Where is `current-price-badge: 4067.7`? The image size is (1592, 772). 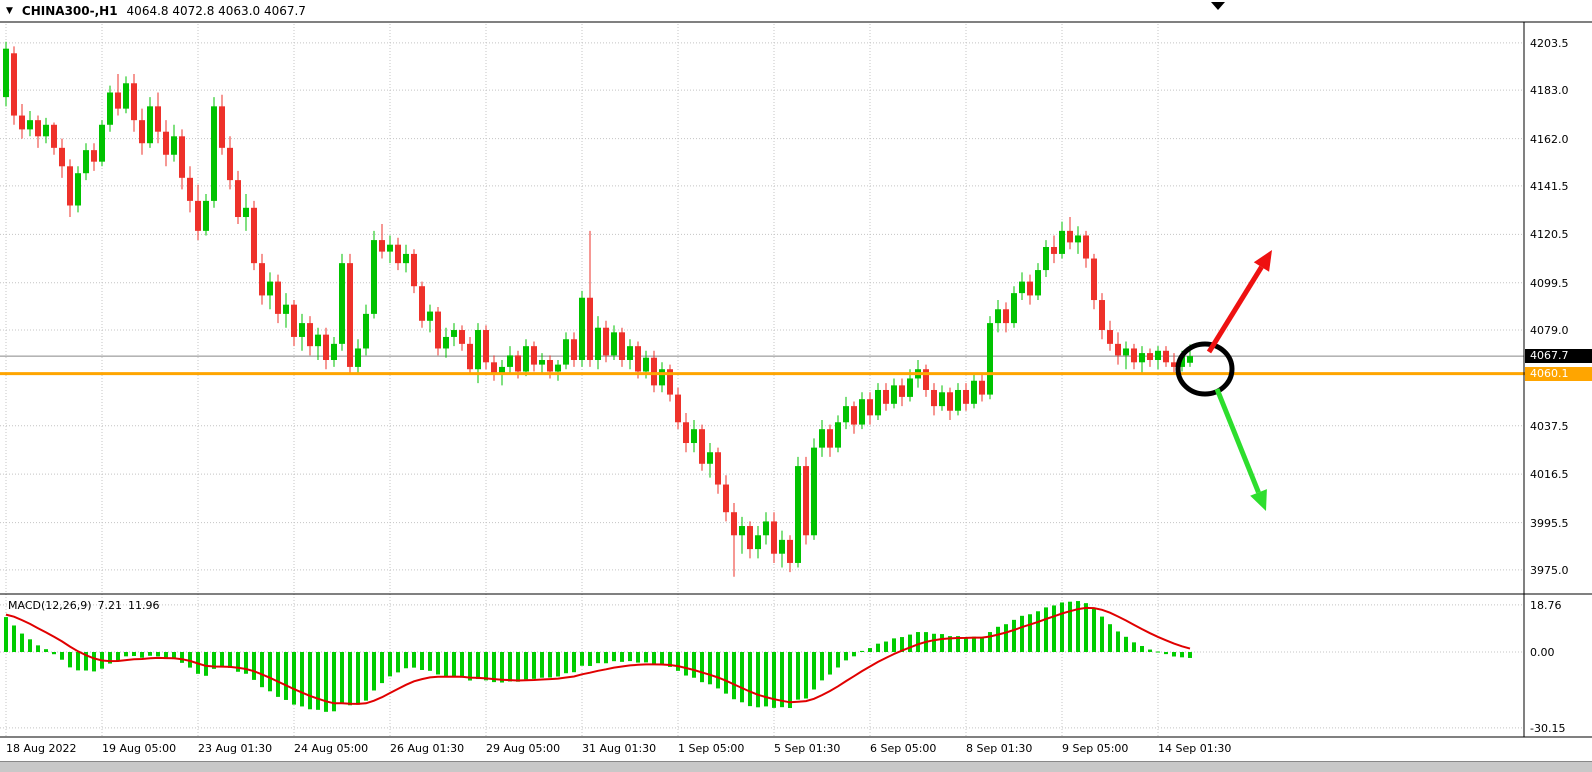 current-price-badge: 4067.7 is located at coordinates (1558, 356).